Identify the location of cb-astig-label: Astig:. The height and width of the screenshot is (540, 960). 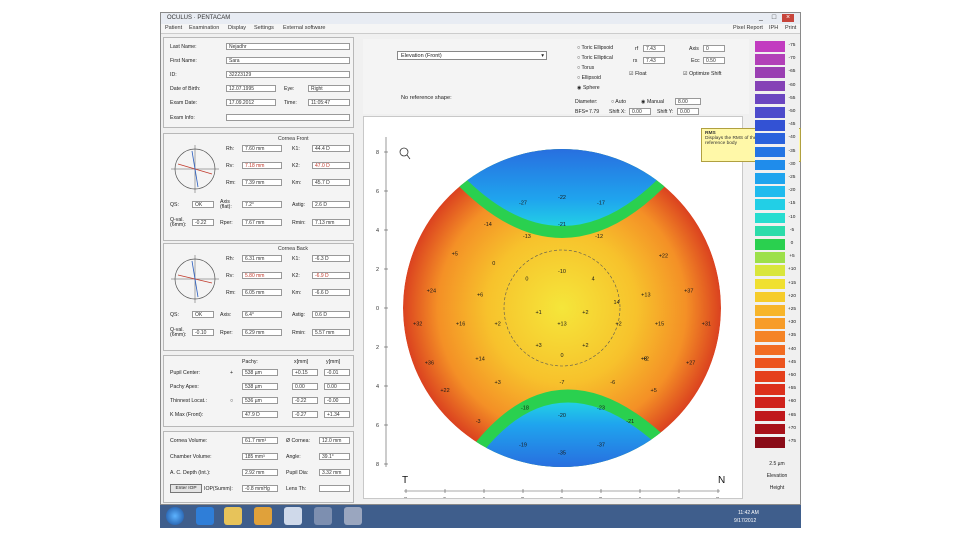
(298, 315).